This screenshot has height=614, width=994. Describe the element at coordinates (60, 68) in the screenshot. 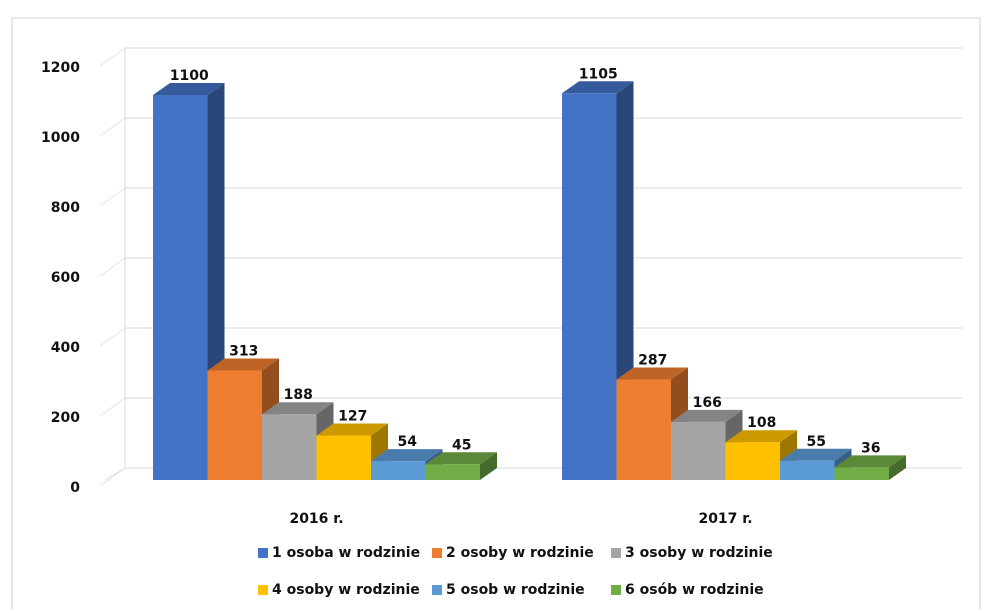

I see `y-tick-label: 1200` at that location.